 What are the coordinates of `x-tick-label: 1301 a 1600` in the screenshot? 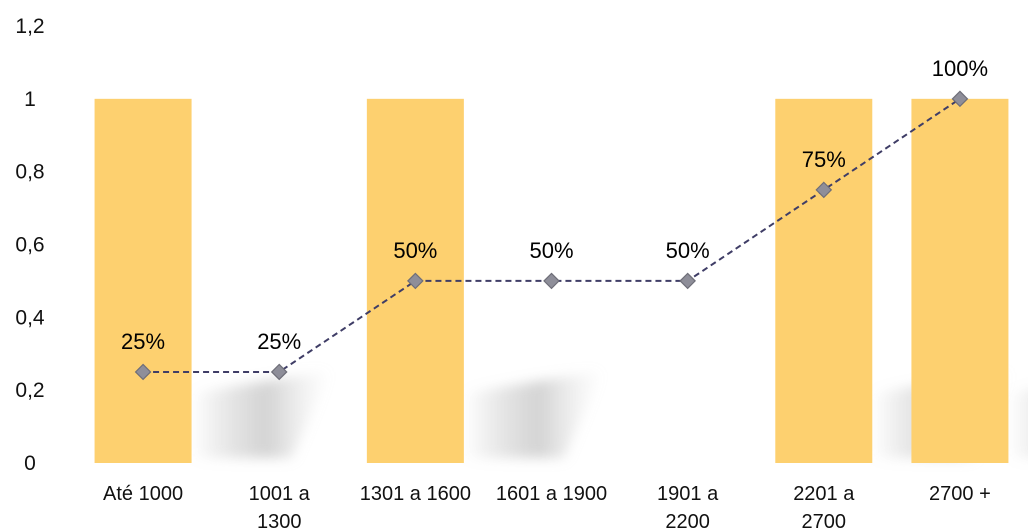 It's located at (415, 494).